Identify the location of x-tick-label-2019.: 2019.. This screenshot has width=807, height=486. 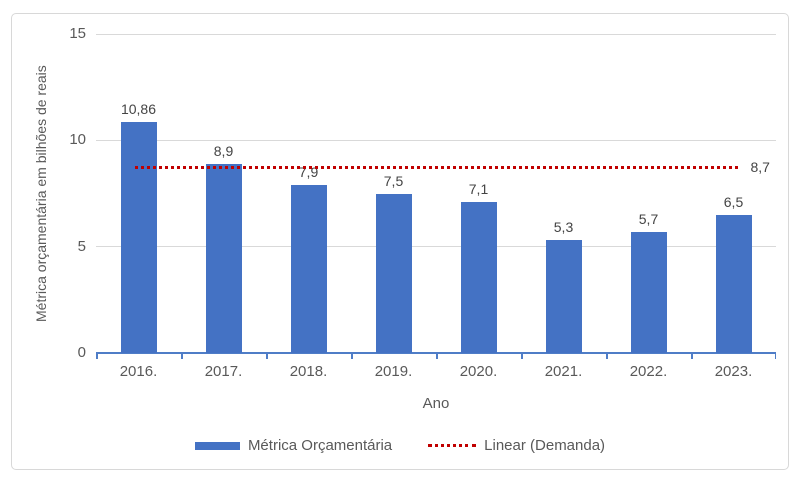
(393, 371).